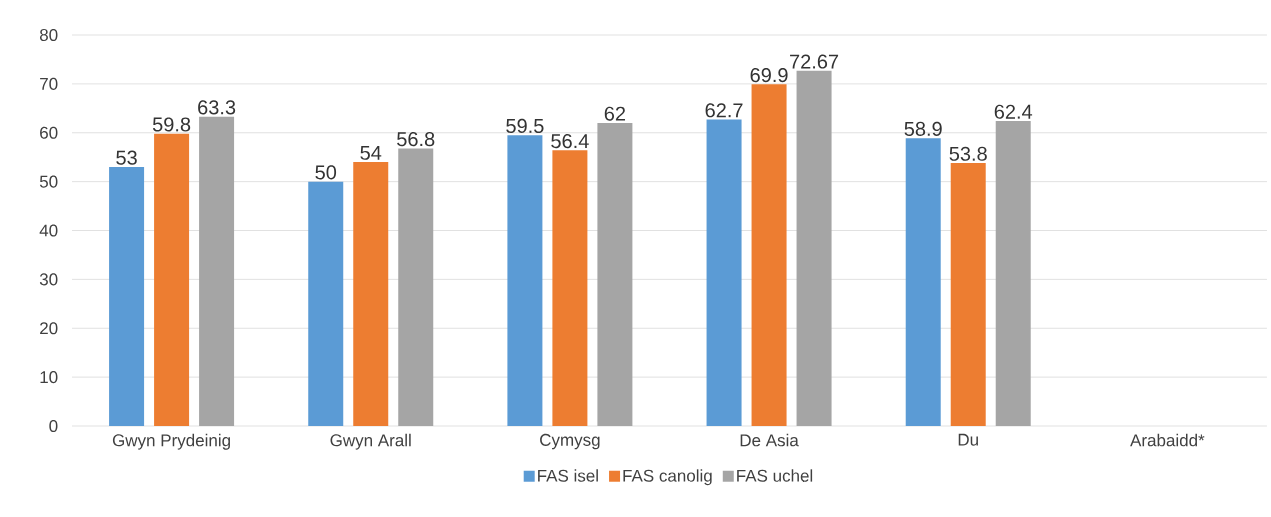  I want to click on x-tick-label: Gwyn Prydeinig, so click(171, 441).